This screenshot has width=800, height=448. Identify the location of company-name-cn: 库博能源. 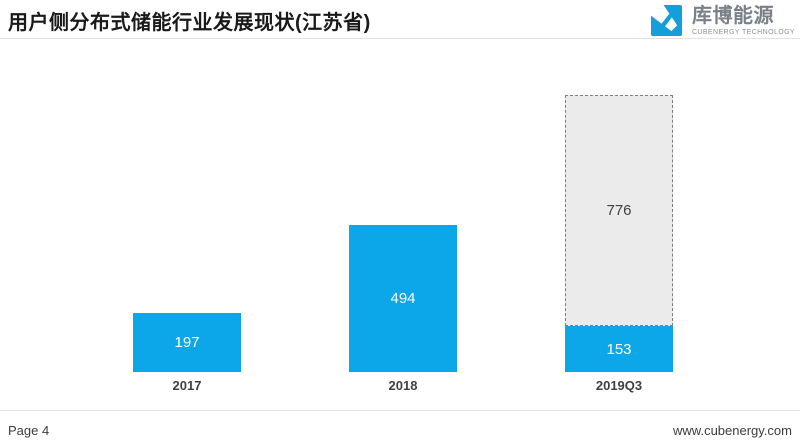
(732, 16).